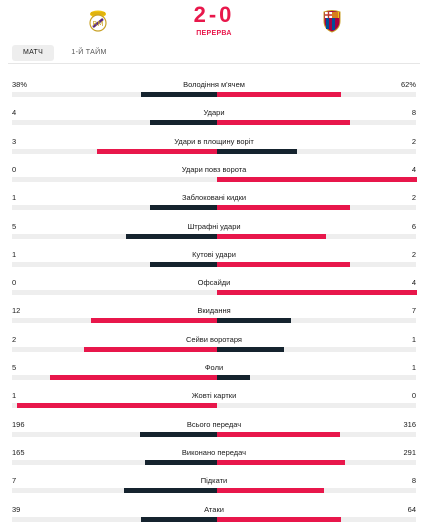 The image size is (428, 525). I want to click on stat-label: Фоли, so click(214, 367).